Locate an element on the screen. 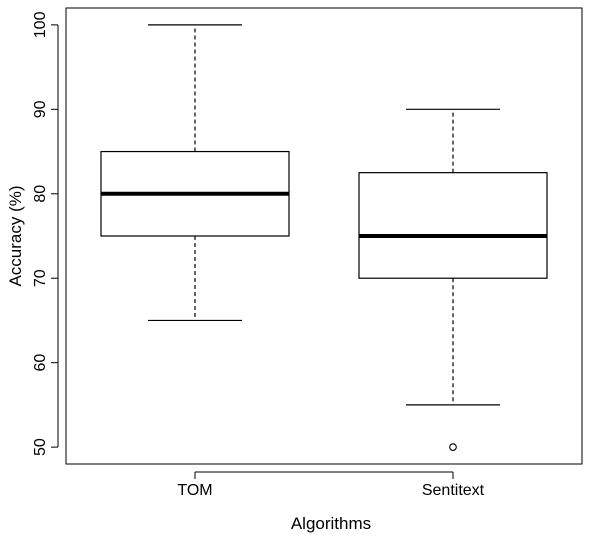  y-tick-label: 90 is located at coordinates (40, 109).